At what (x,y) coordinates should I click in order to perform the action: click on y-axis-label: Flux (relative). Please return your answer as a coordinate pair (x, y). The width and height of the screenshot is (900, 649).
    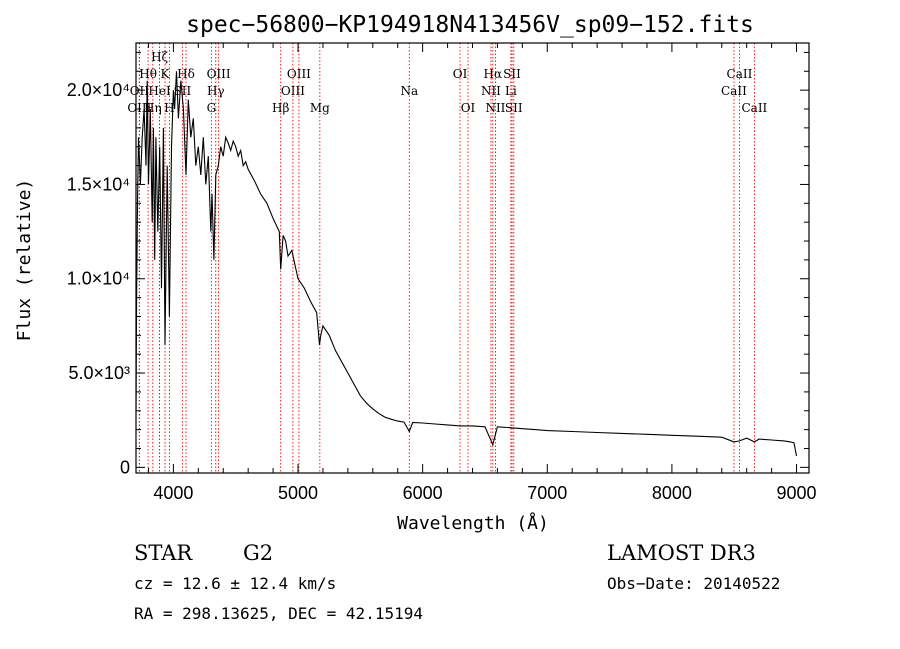
    Looking at the image, I should click on (24, 260).